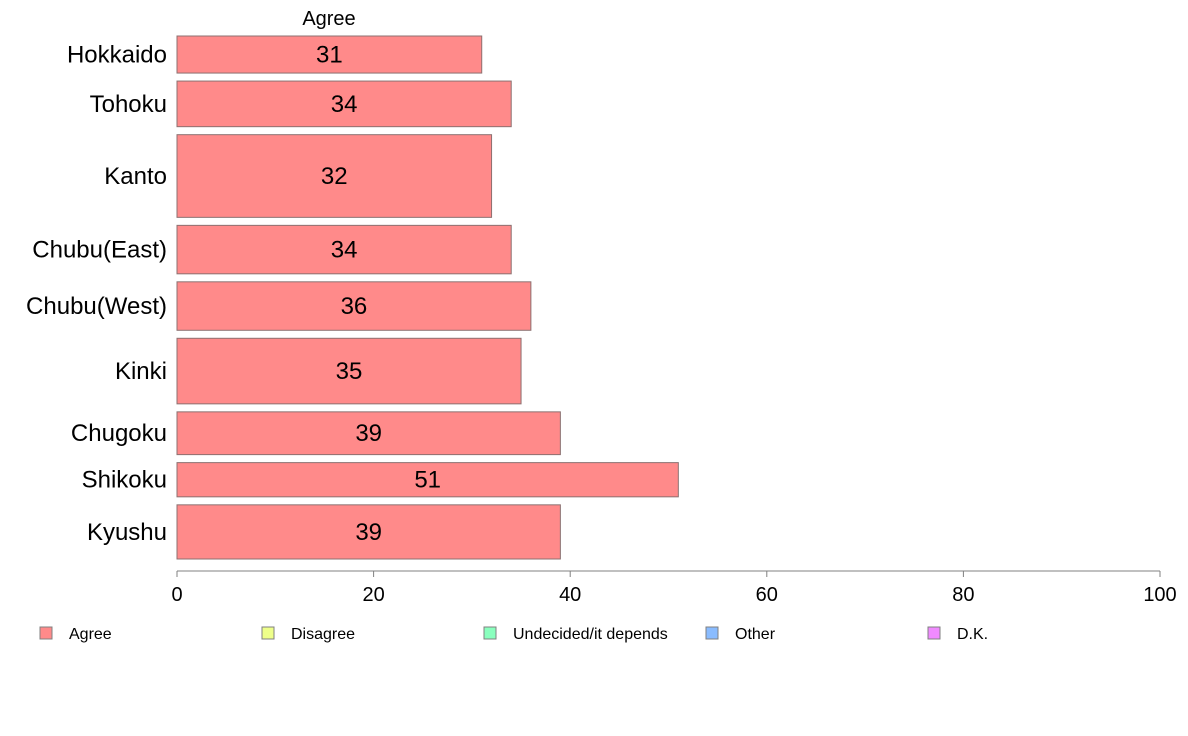  I want to click on data-label: 36, so click(354, 306).